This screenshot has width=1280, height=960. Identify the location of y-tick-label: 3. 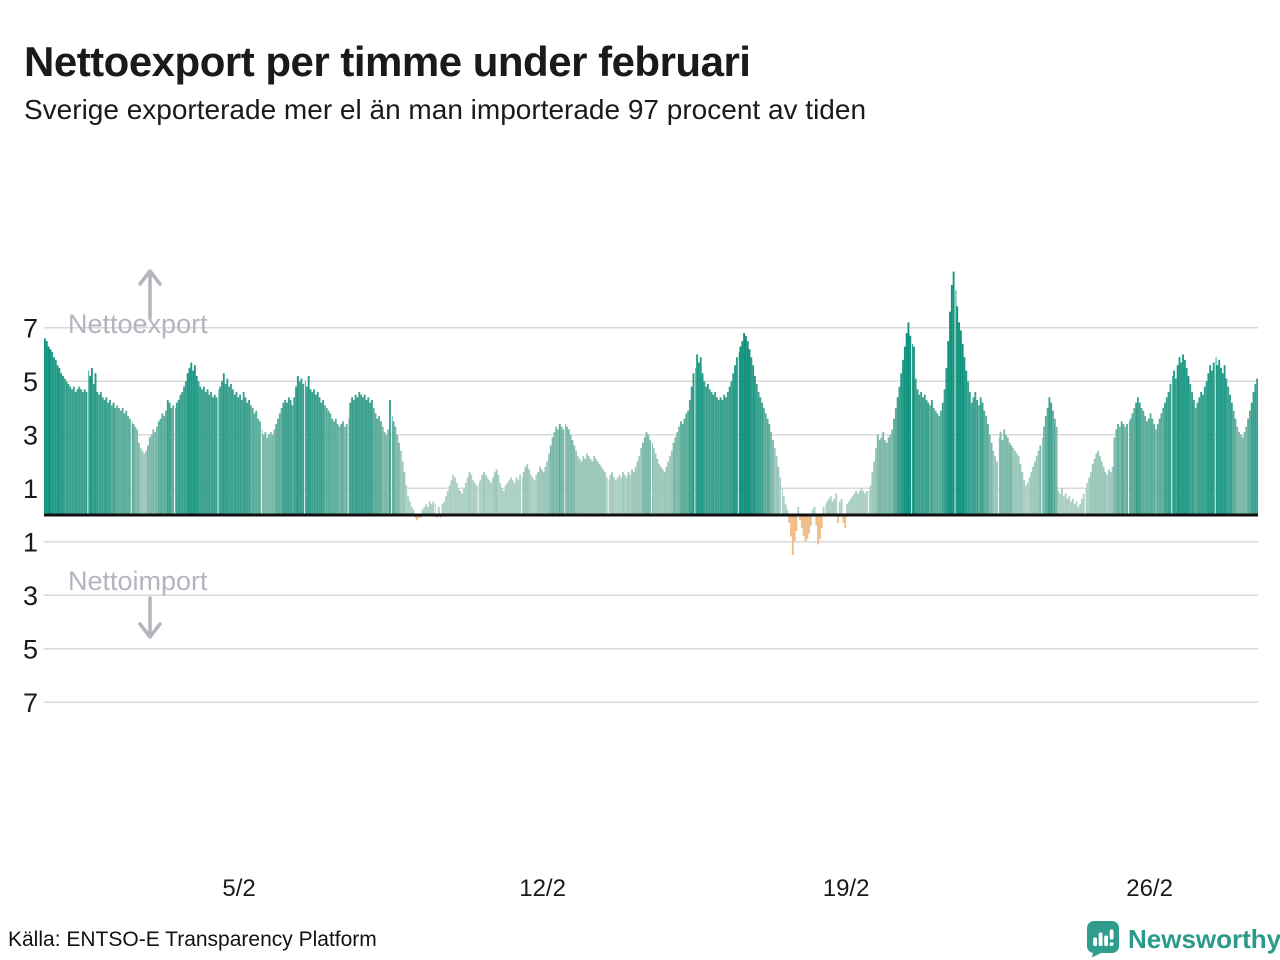
(30, 596).